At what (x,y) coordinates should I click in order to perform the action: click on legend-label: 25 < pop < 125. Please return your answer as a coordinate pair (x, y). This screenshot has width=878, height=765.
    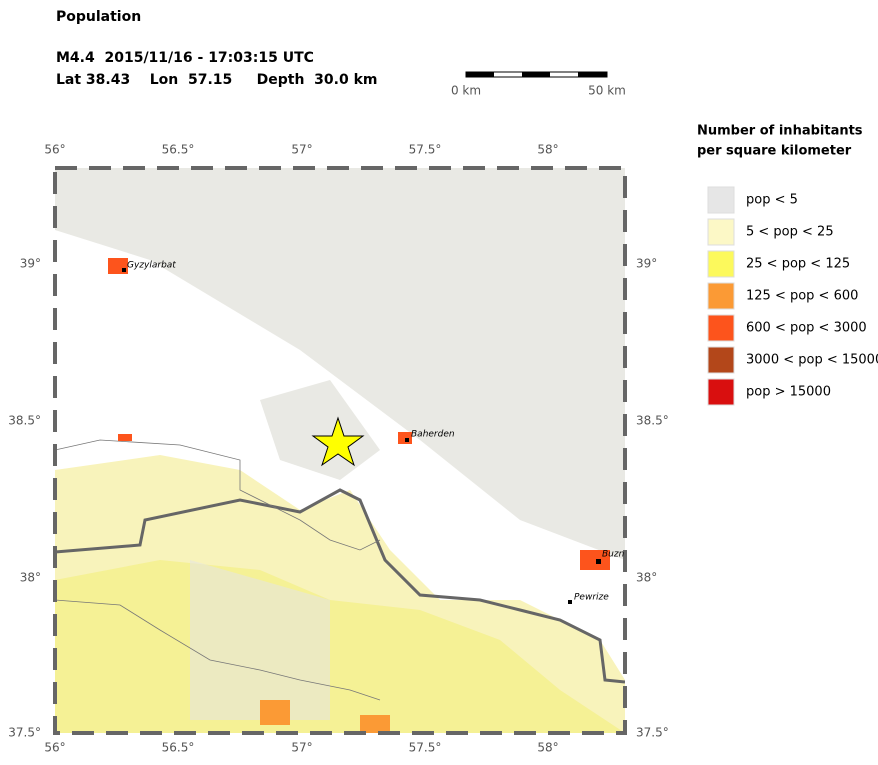
    Looking at the image, I should click on (798, 264).